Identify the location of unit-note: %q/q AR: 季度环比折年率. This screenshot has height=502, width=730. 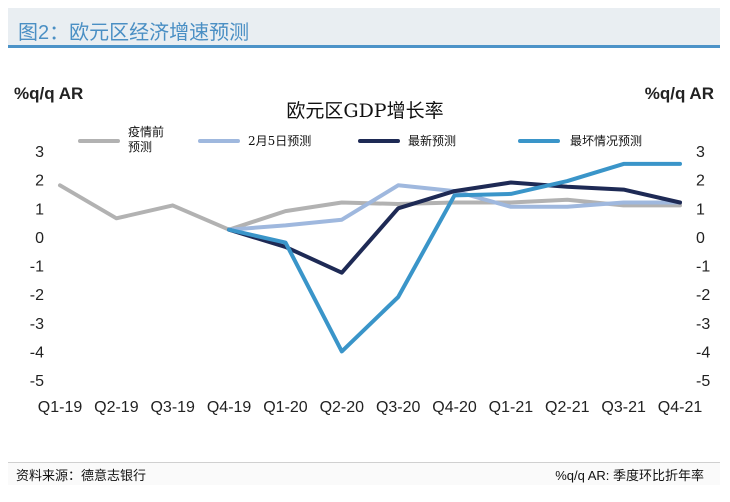
(629, 475).